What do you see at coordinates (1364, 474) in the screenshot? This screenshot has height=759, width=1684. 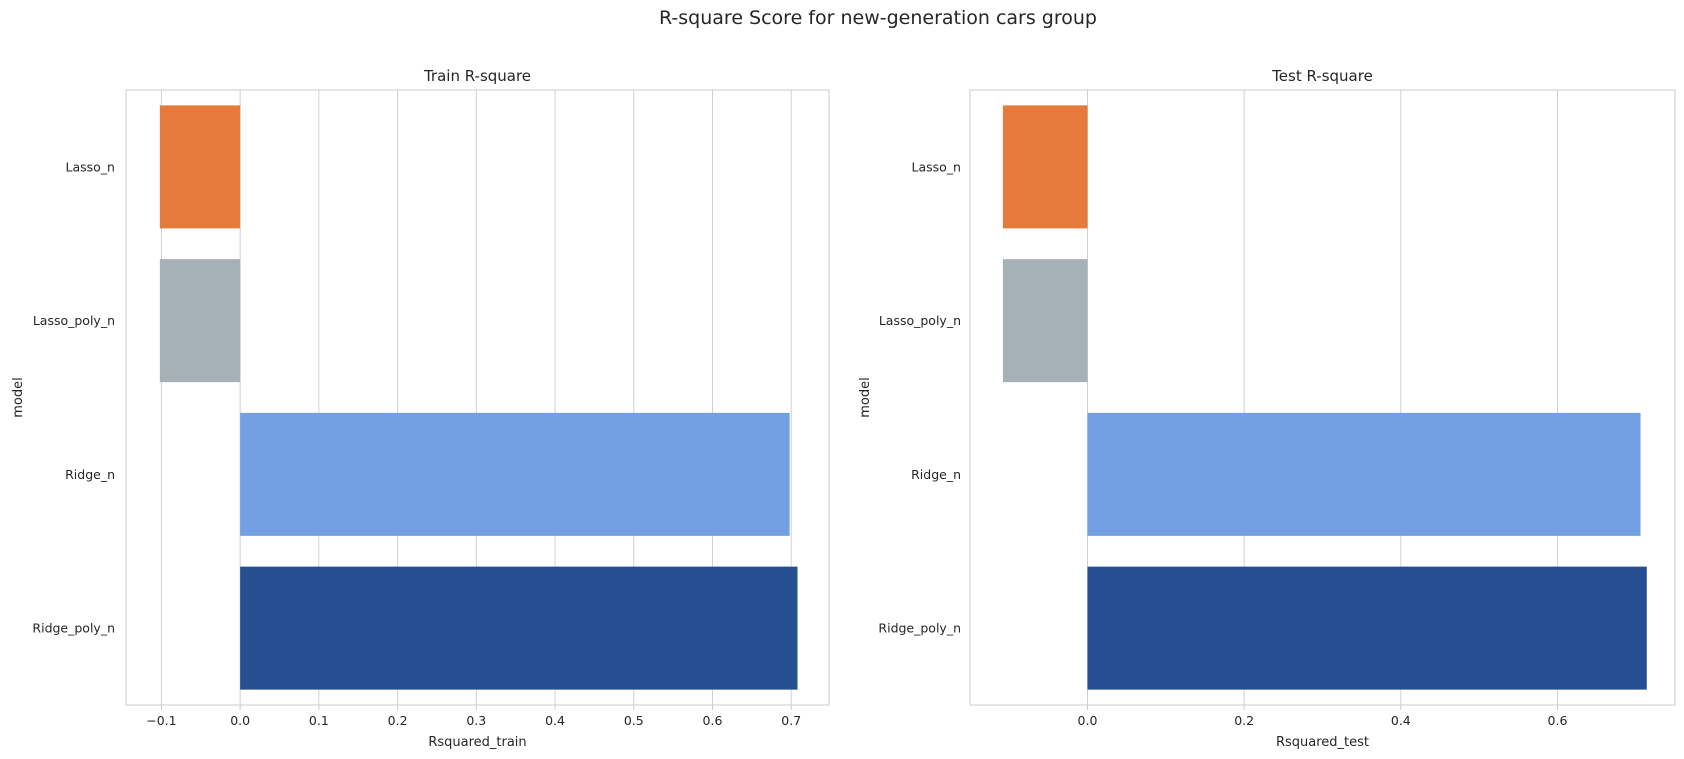 I see `test-bar-ridge-n` at bounding box center [1364, 474].